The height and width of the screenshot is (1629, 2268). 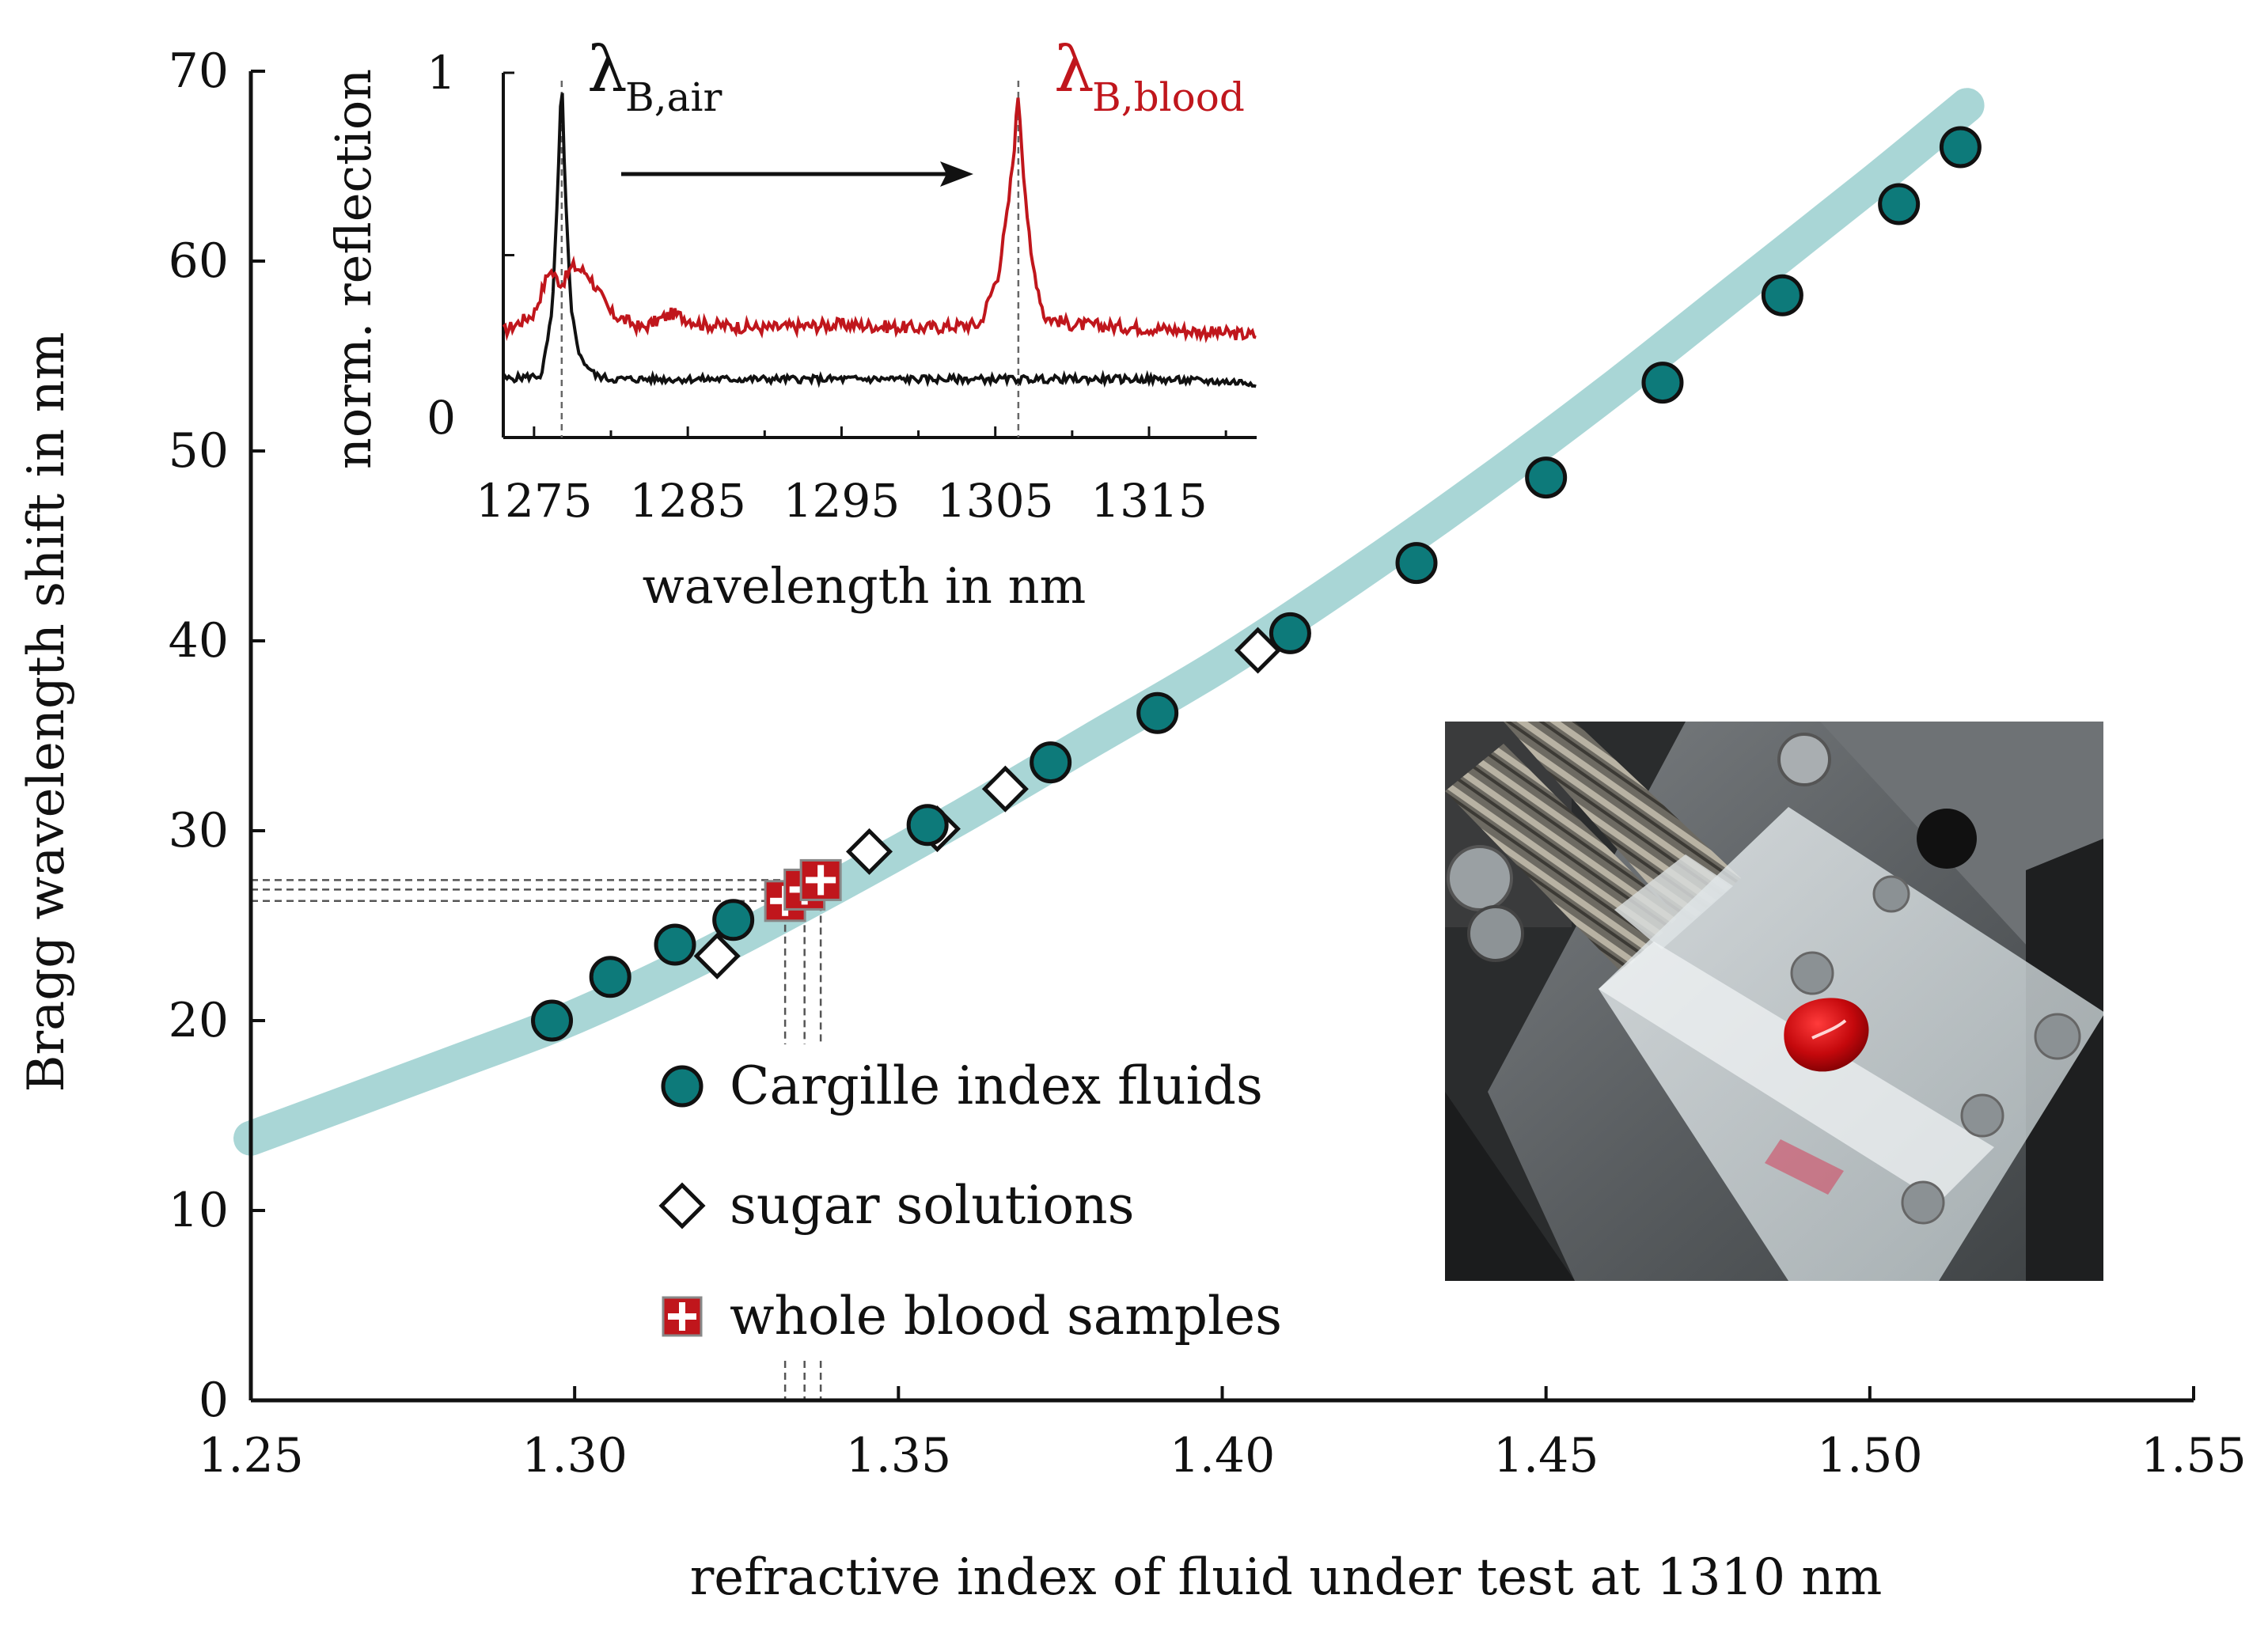 What do you see at coordinates (1870, 1455) in the screenshot?
I see `x-tick-label: 1.50` at bounding box center [1870, 1455].